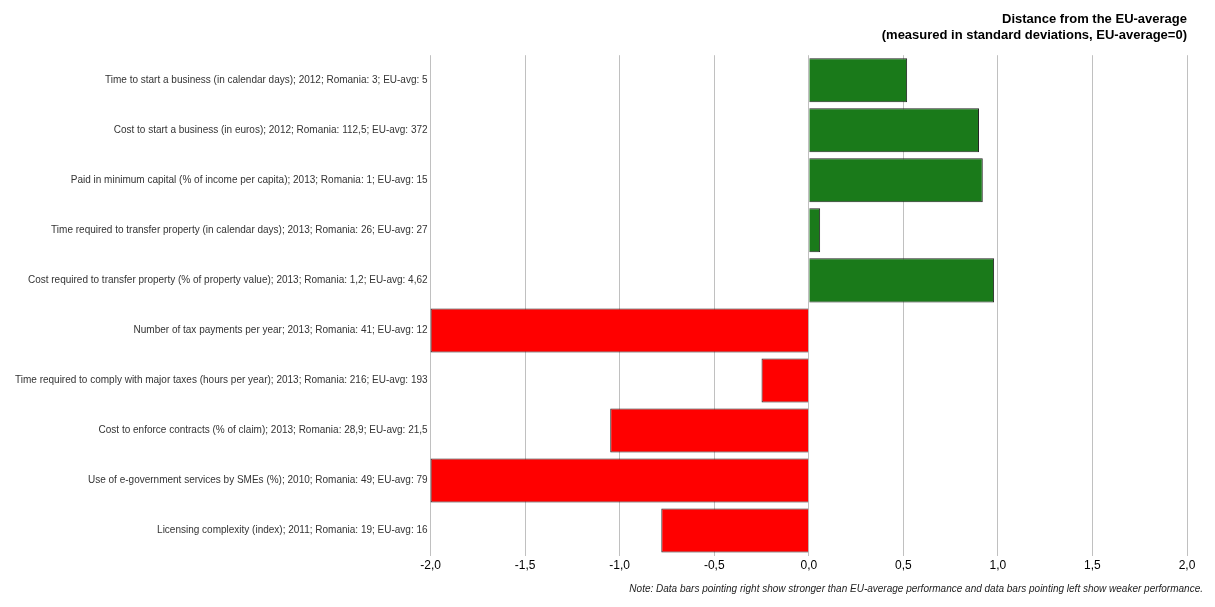  Describe the element at coordinates (263, 430) in the screenshot. I see `y-tick-label: Cost to enforce contracts (% of claim); 2013; Romania: 28,9; EU-avg: 21,5` at that location.